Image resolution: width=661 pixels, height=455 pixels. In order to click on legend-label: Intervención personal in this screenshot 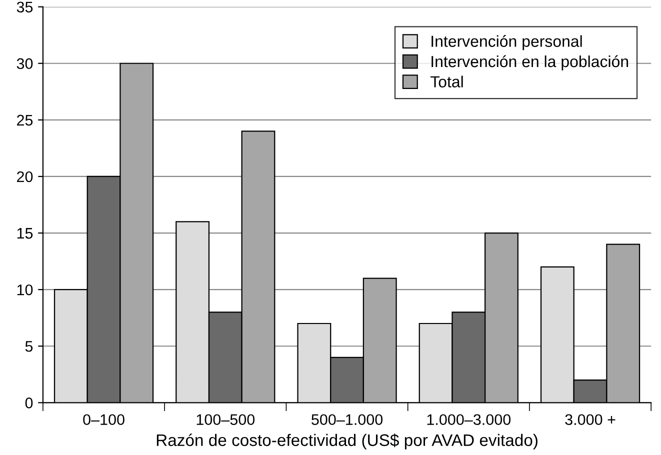, I will do `click(507, 42)`.